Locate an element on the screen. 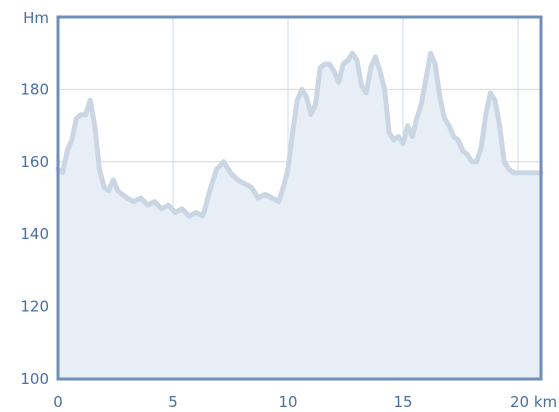 The image size is (559, 412). y-tick-label: 180 is located at coordinates (34, 89).